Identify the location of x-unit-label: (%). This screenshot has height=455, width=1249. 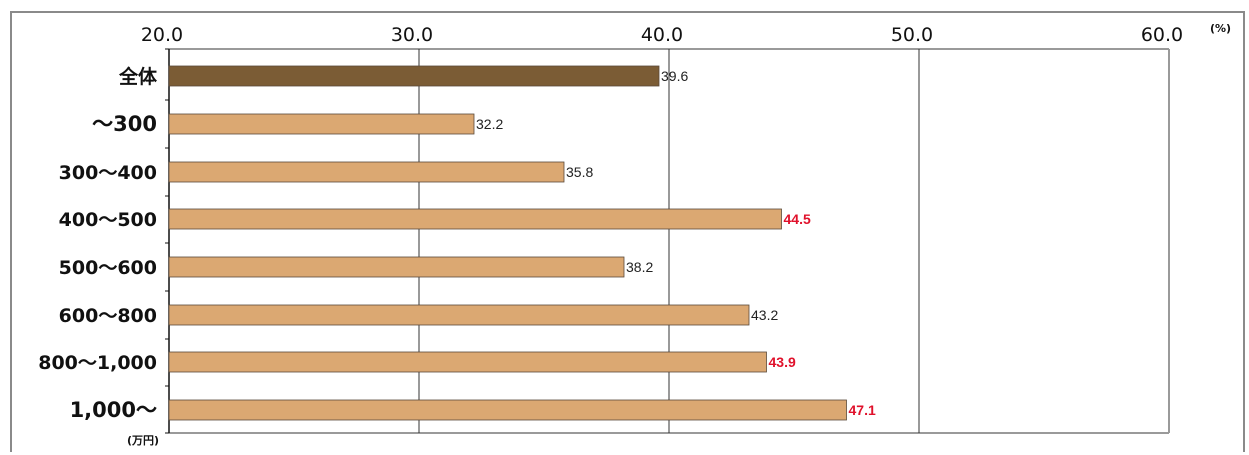
(1220, 28).